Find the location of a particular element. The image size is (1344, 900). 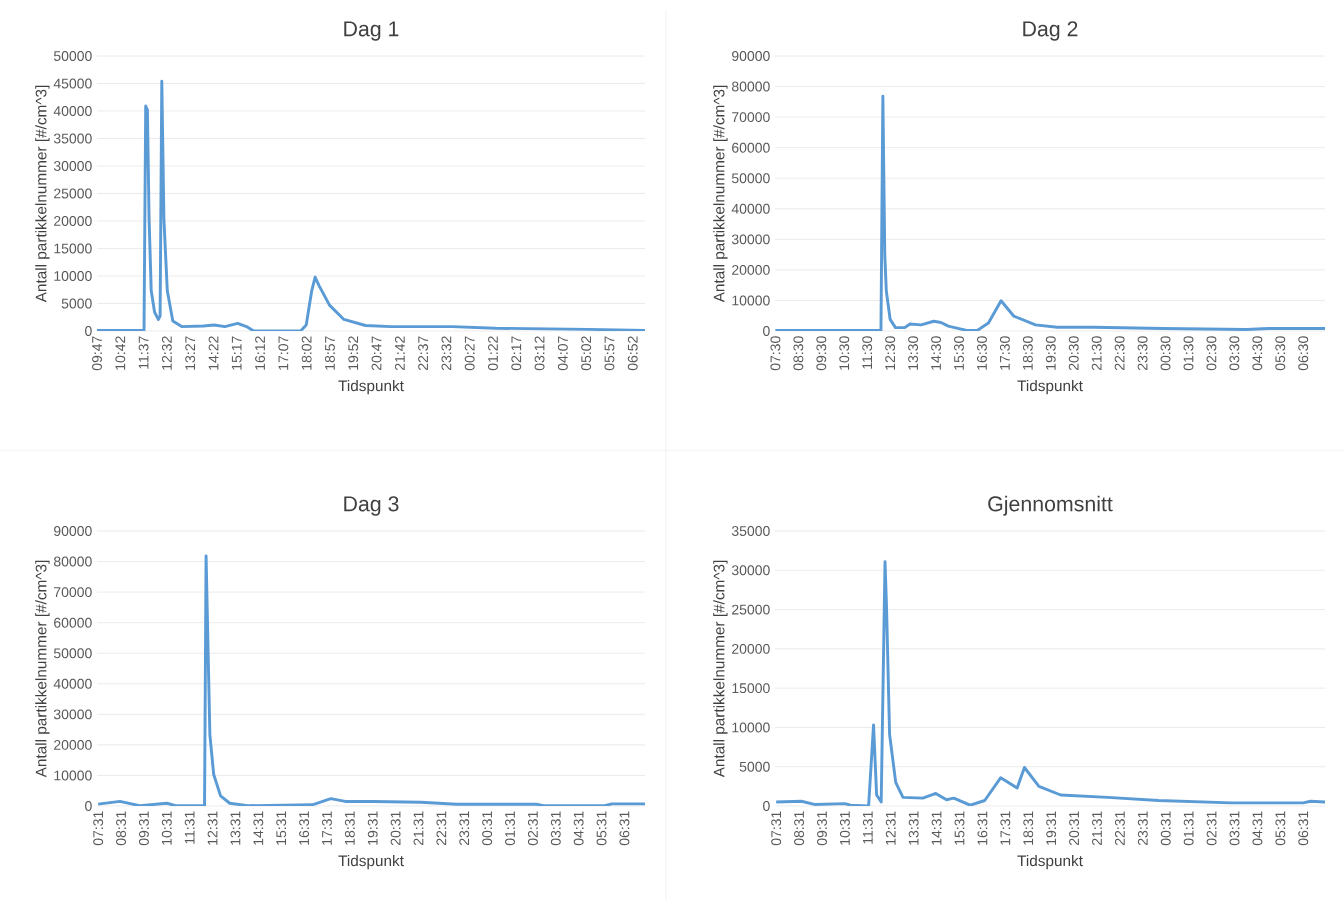

x-tick-label: 19:52 is located at coordinates (353, 353).